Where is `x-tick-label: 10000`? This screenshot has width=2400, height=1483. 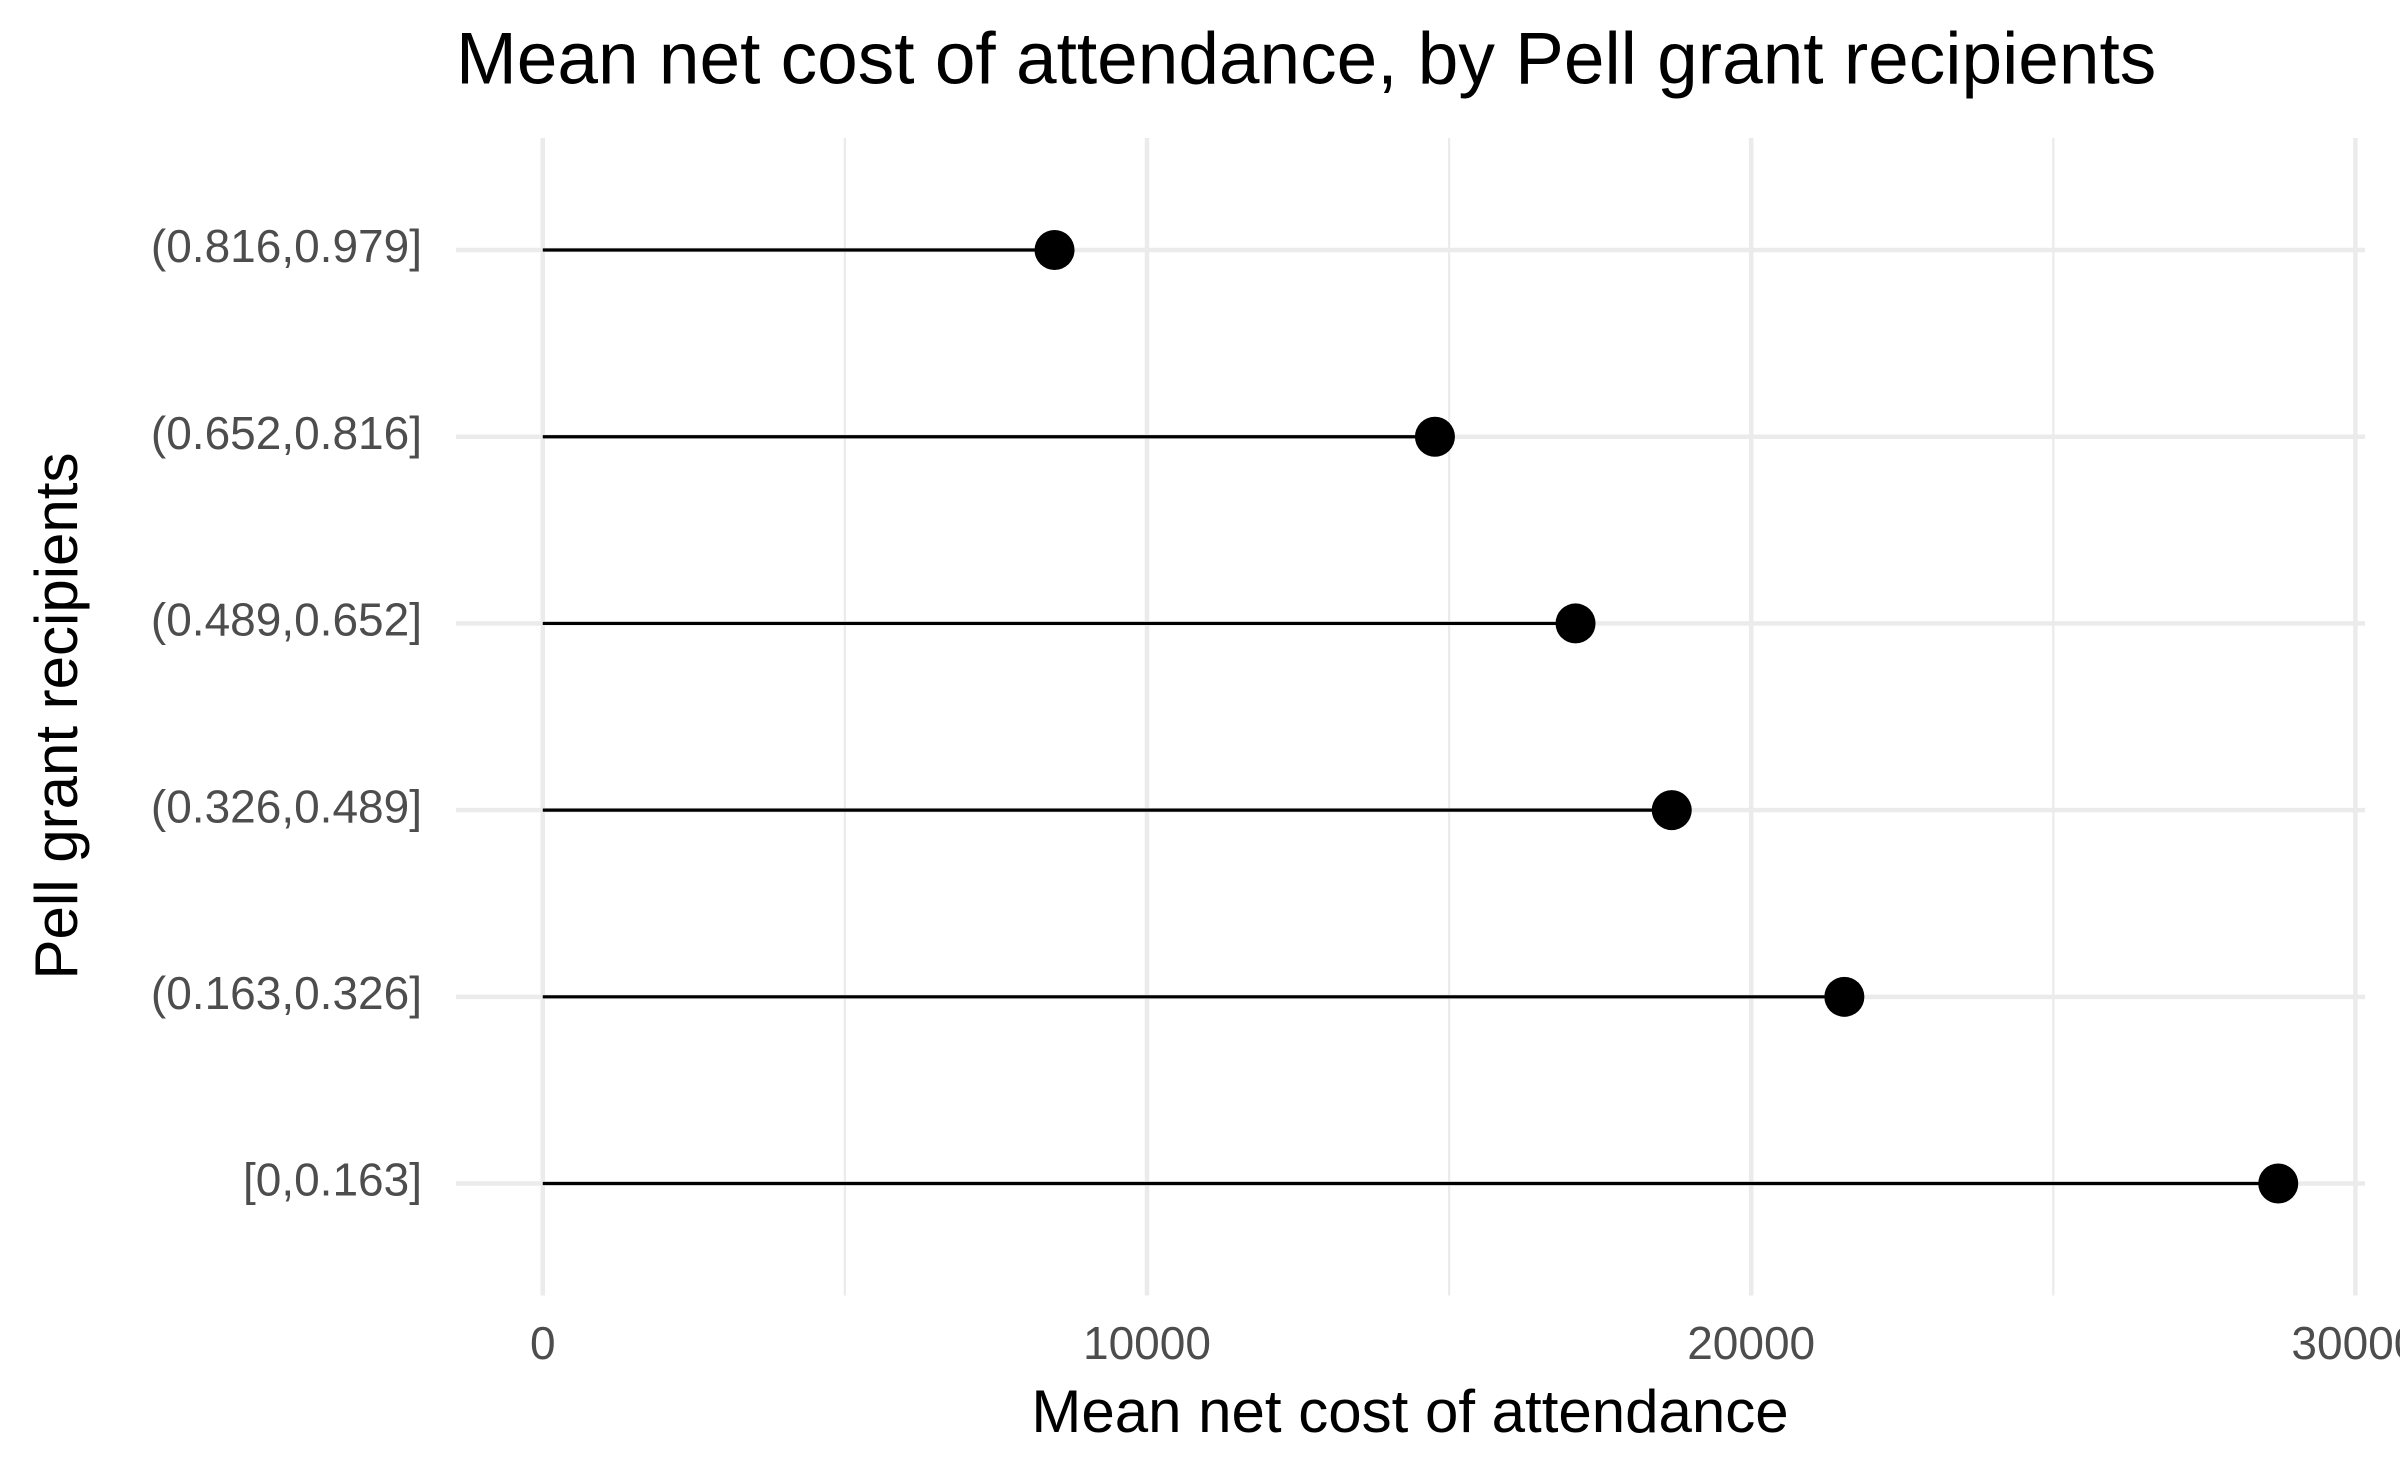 x-tick-label: 10000 is located at coordinates (1147, 1343).